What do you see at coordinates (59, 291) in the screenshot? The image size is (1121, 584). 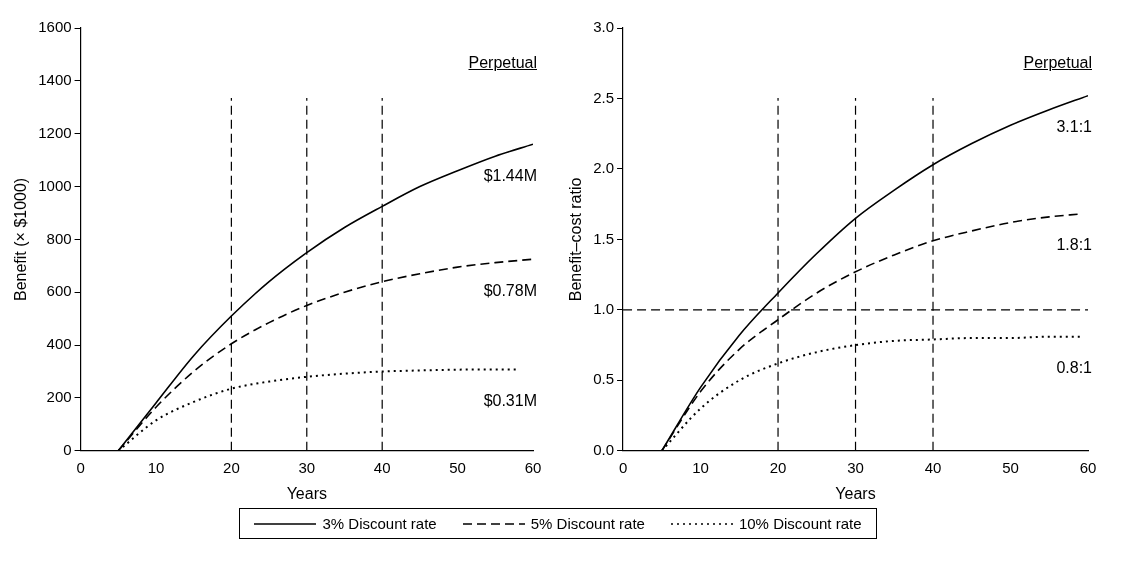 I see `y-tick-label: 600` at bounding box center [59, 291].